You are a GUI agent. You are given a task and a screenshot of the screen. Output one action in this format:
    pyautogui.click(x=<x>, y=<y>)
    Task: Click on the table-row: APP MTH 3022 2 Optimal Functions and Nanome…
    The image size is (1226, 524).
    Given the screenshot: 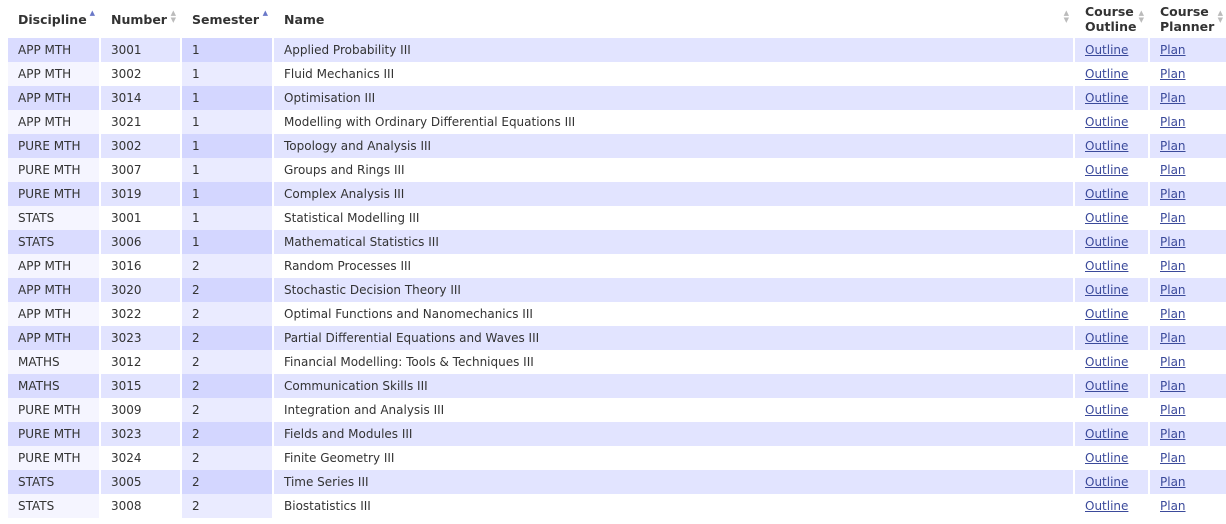 What is the action you would take?
    pyautogui.click(x=617, y=314)
    